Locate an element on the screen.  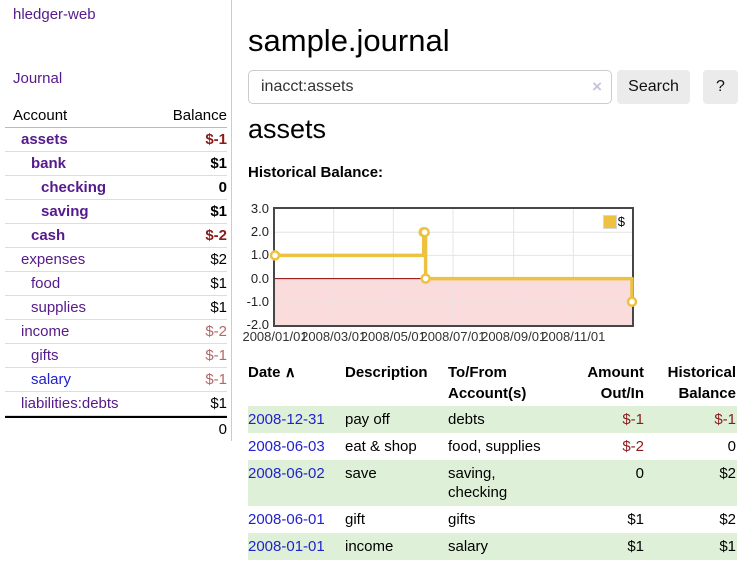
account-heading: assets is located at coordinates (287, 129).